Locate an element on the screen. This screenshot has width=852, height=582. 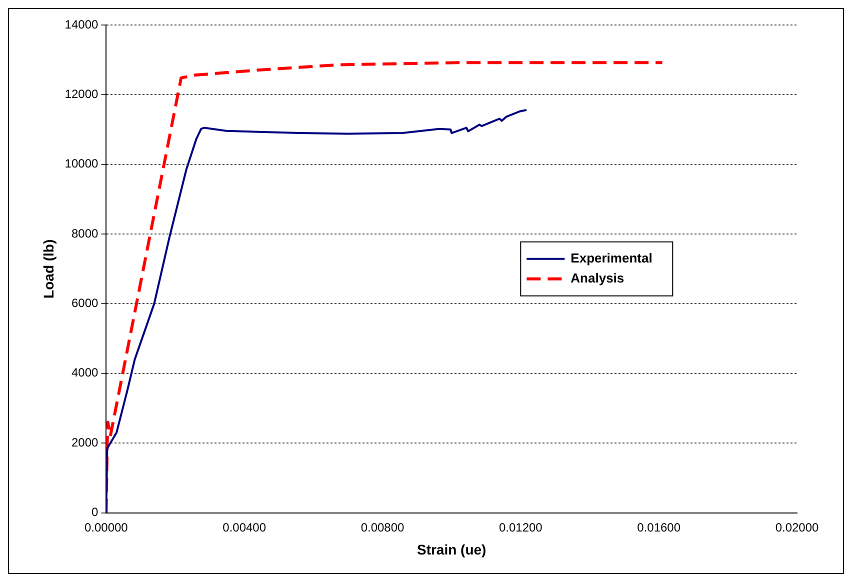
y-tick-label: 6000 is located at coordinates (84, 303).